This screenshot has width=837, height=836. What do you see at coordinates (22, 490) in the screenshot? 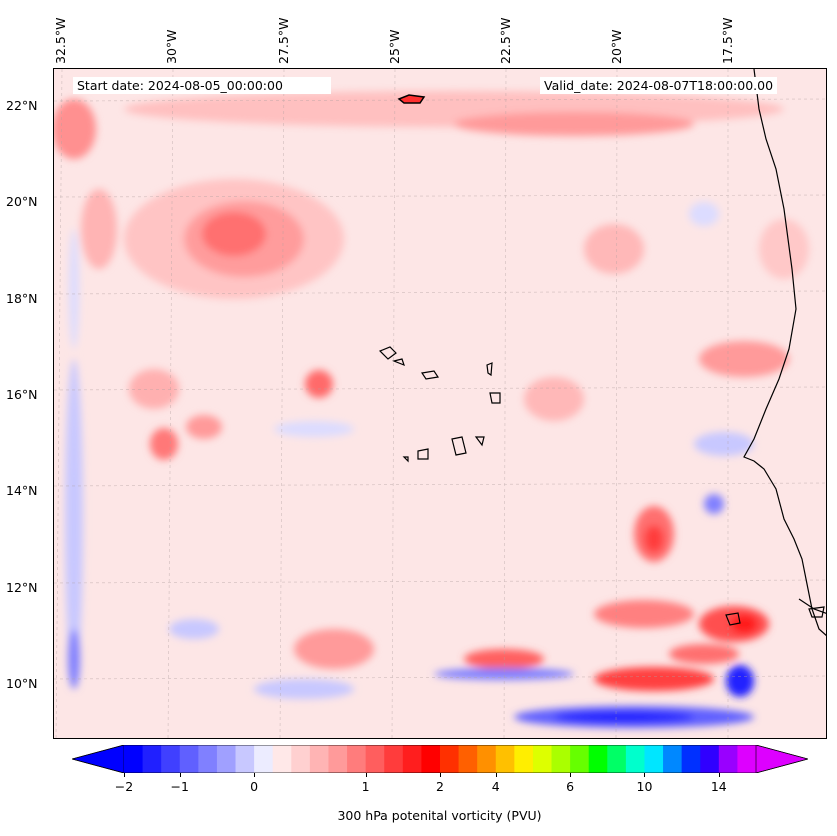
I see `lat-label-14n: 14°N` at bounding box center [22, 490].